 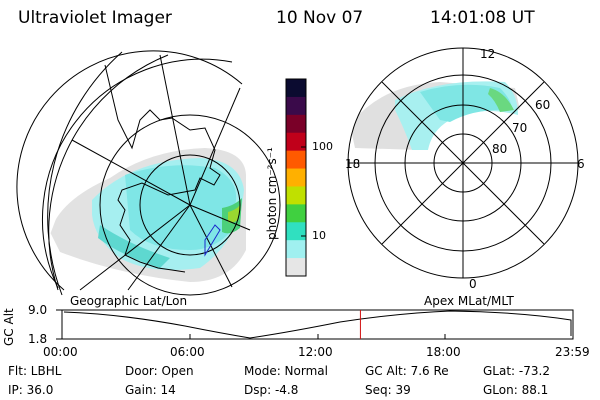 What do you see at coordinates (320, 18) in the screenshot?
I see `date-label: 10 Nov 07` at bounding box center [320, 18].